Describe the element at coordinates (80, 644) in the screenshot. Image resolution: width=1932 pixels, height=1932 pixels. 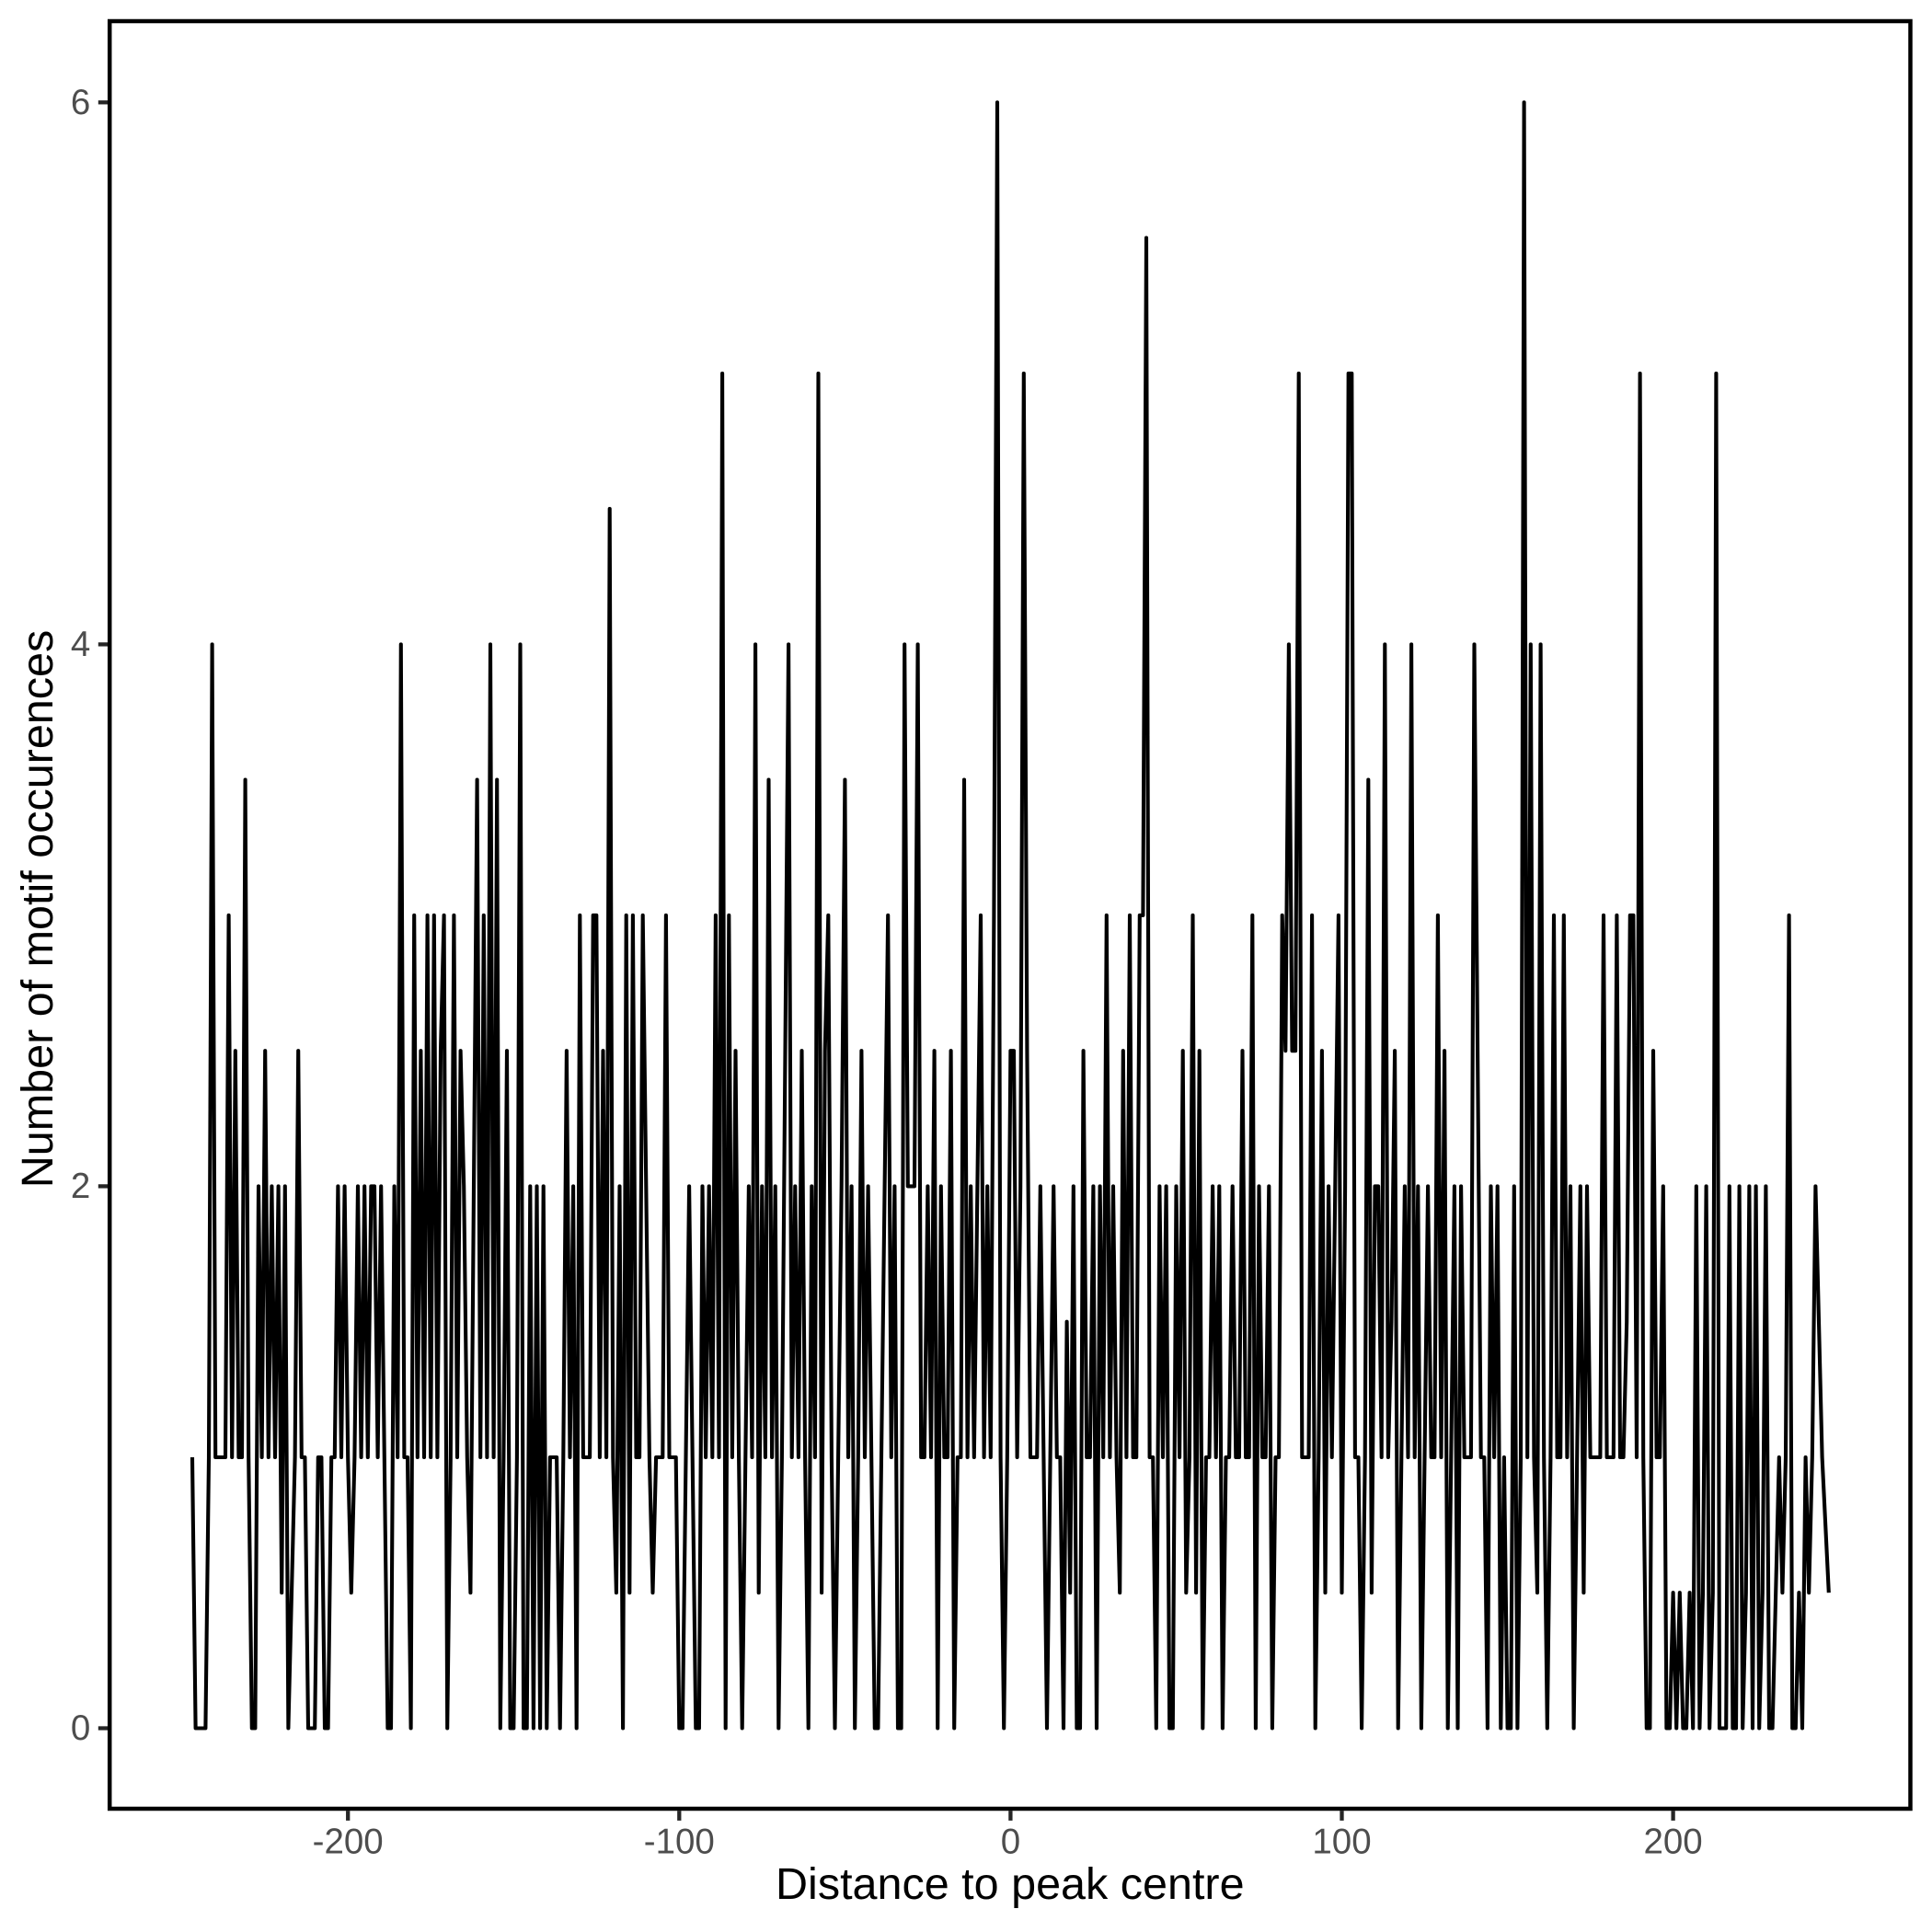
I see `svg-text: 4` at that location.